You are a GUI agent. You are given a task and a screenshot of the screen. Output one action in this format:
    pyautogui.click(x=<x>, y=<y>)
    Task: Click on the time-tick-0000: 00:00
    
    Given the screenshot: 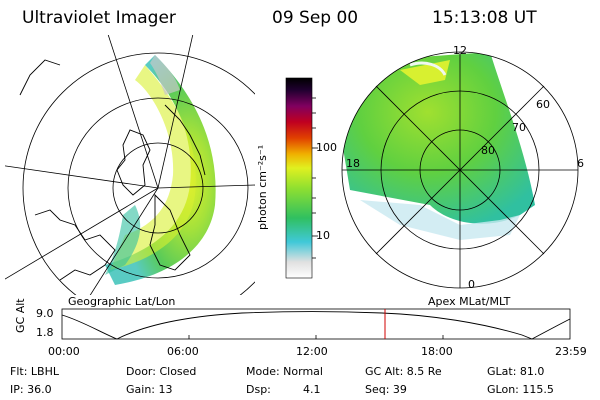 What is the action you would take?
    pyautogui.click(x=64, y=351)
    